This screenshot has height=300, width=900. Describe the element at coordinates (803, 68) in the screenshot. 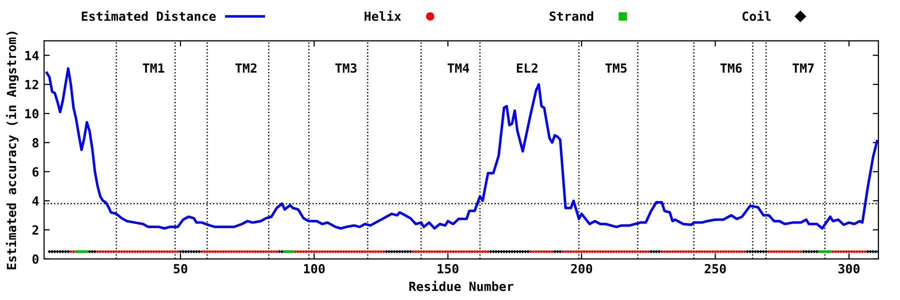

I see `ref-line-label: TM7` at that location.